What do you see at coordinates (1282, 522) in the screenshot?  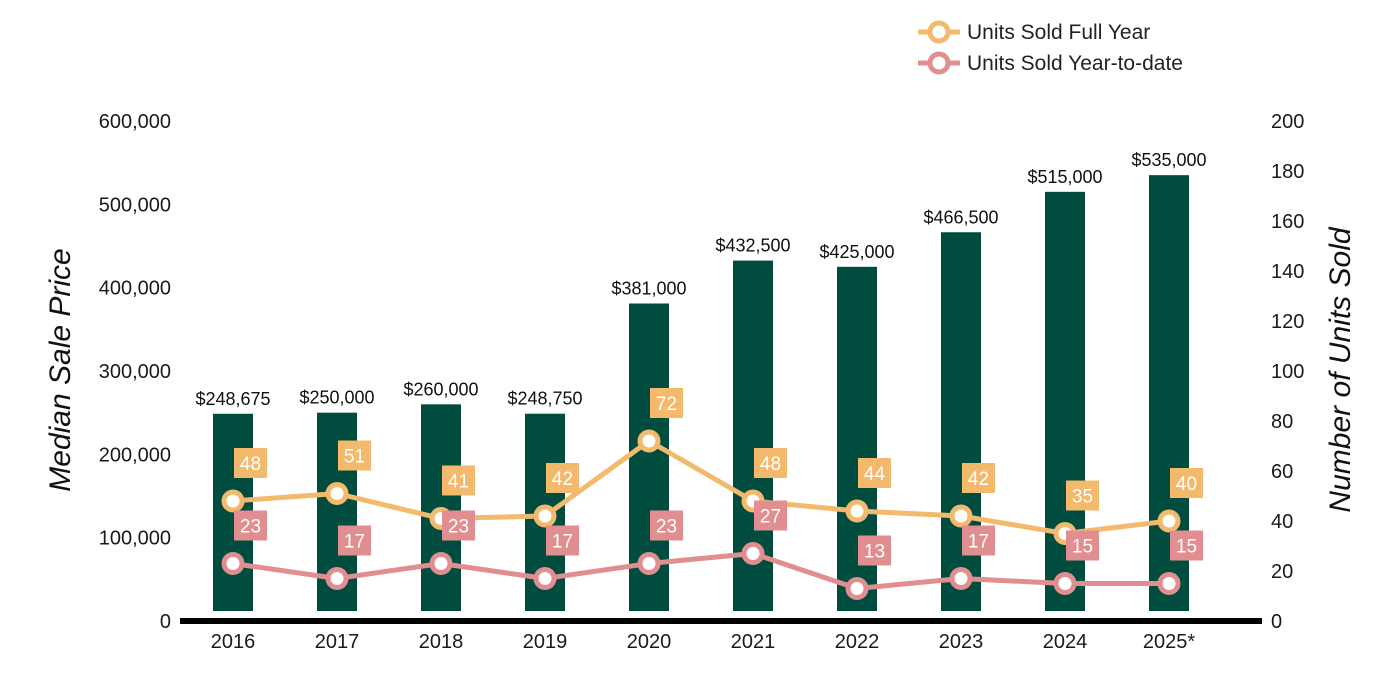 I see `y-right-tick-label: 40` at bounding box center [1282, 522].